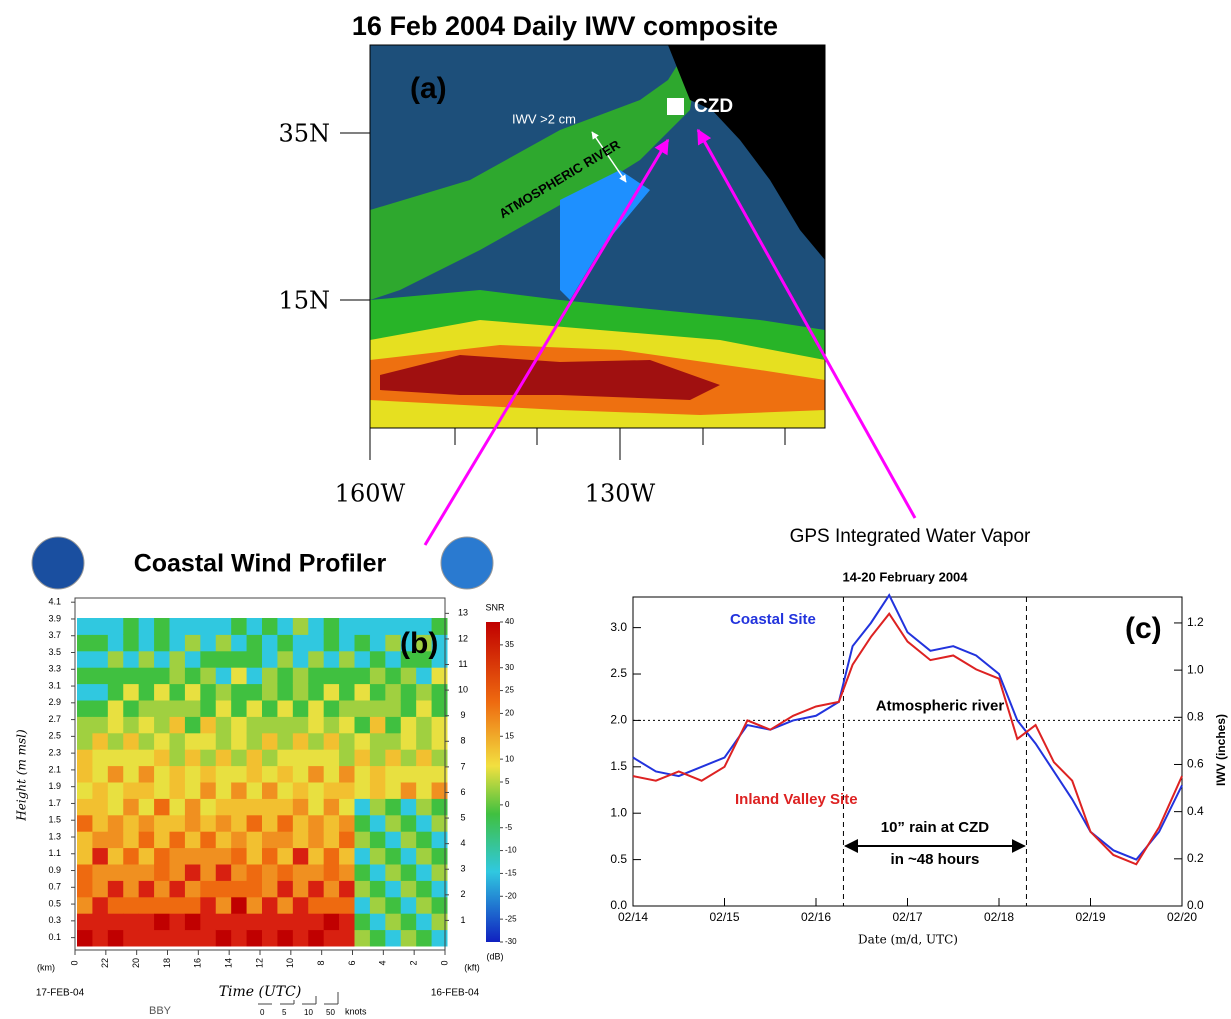 The width and height of the screenshot is (1231, 1019). Describe the element at coordinates (455, 993) in the screenshot. I see `end-date: 16-FEB-04` at that location.